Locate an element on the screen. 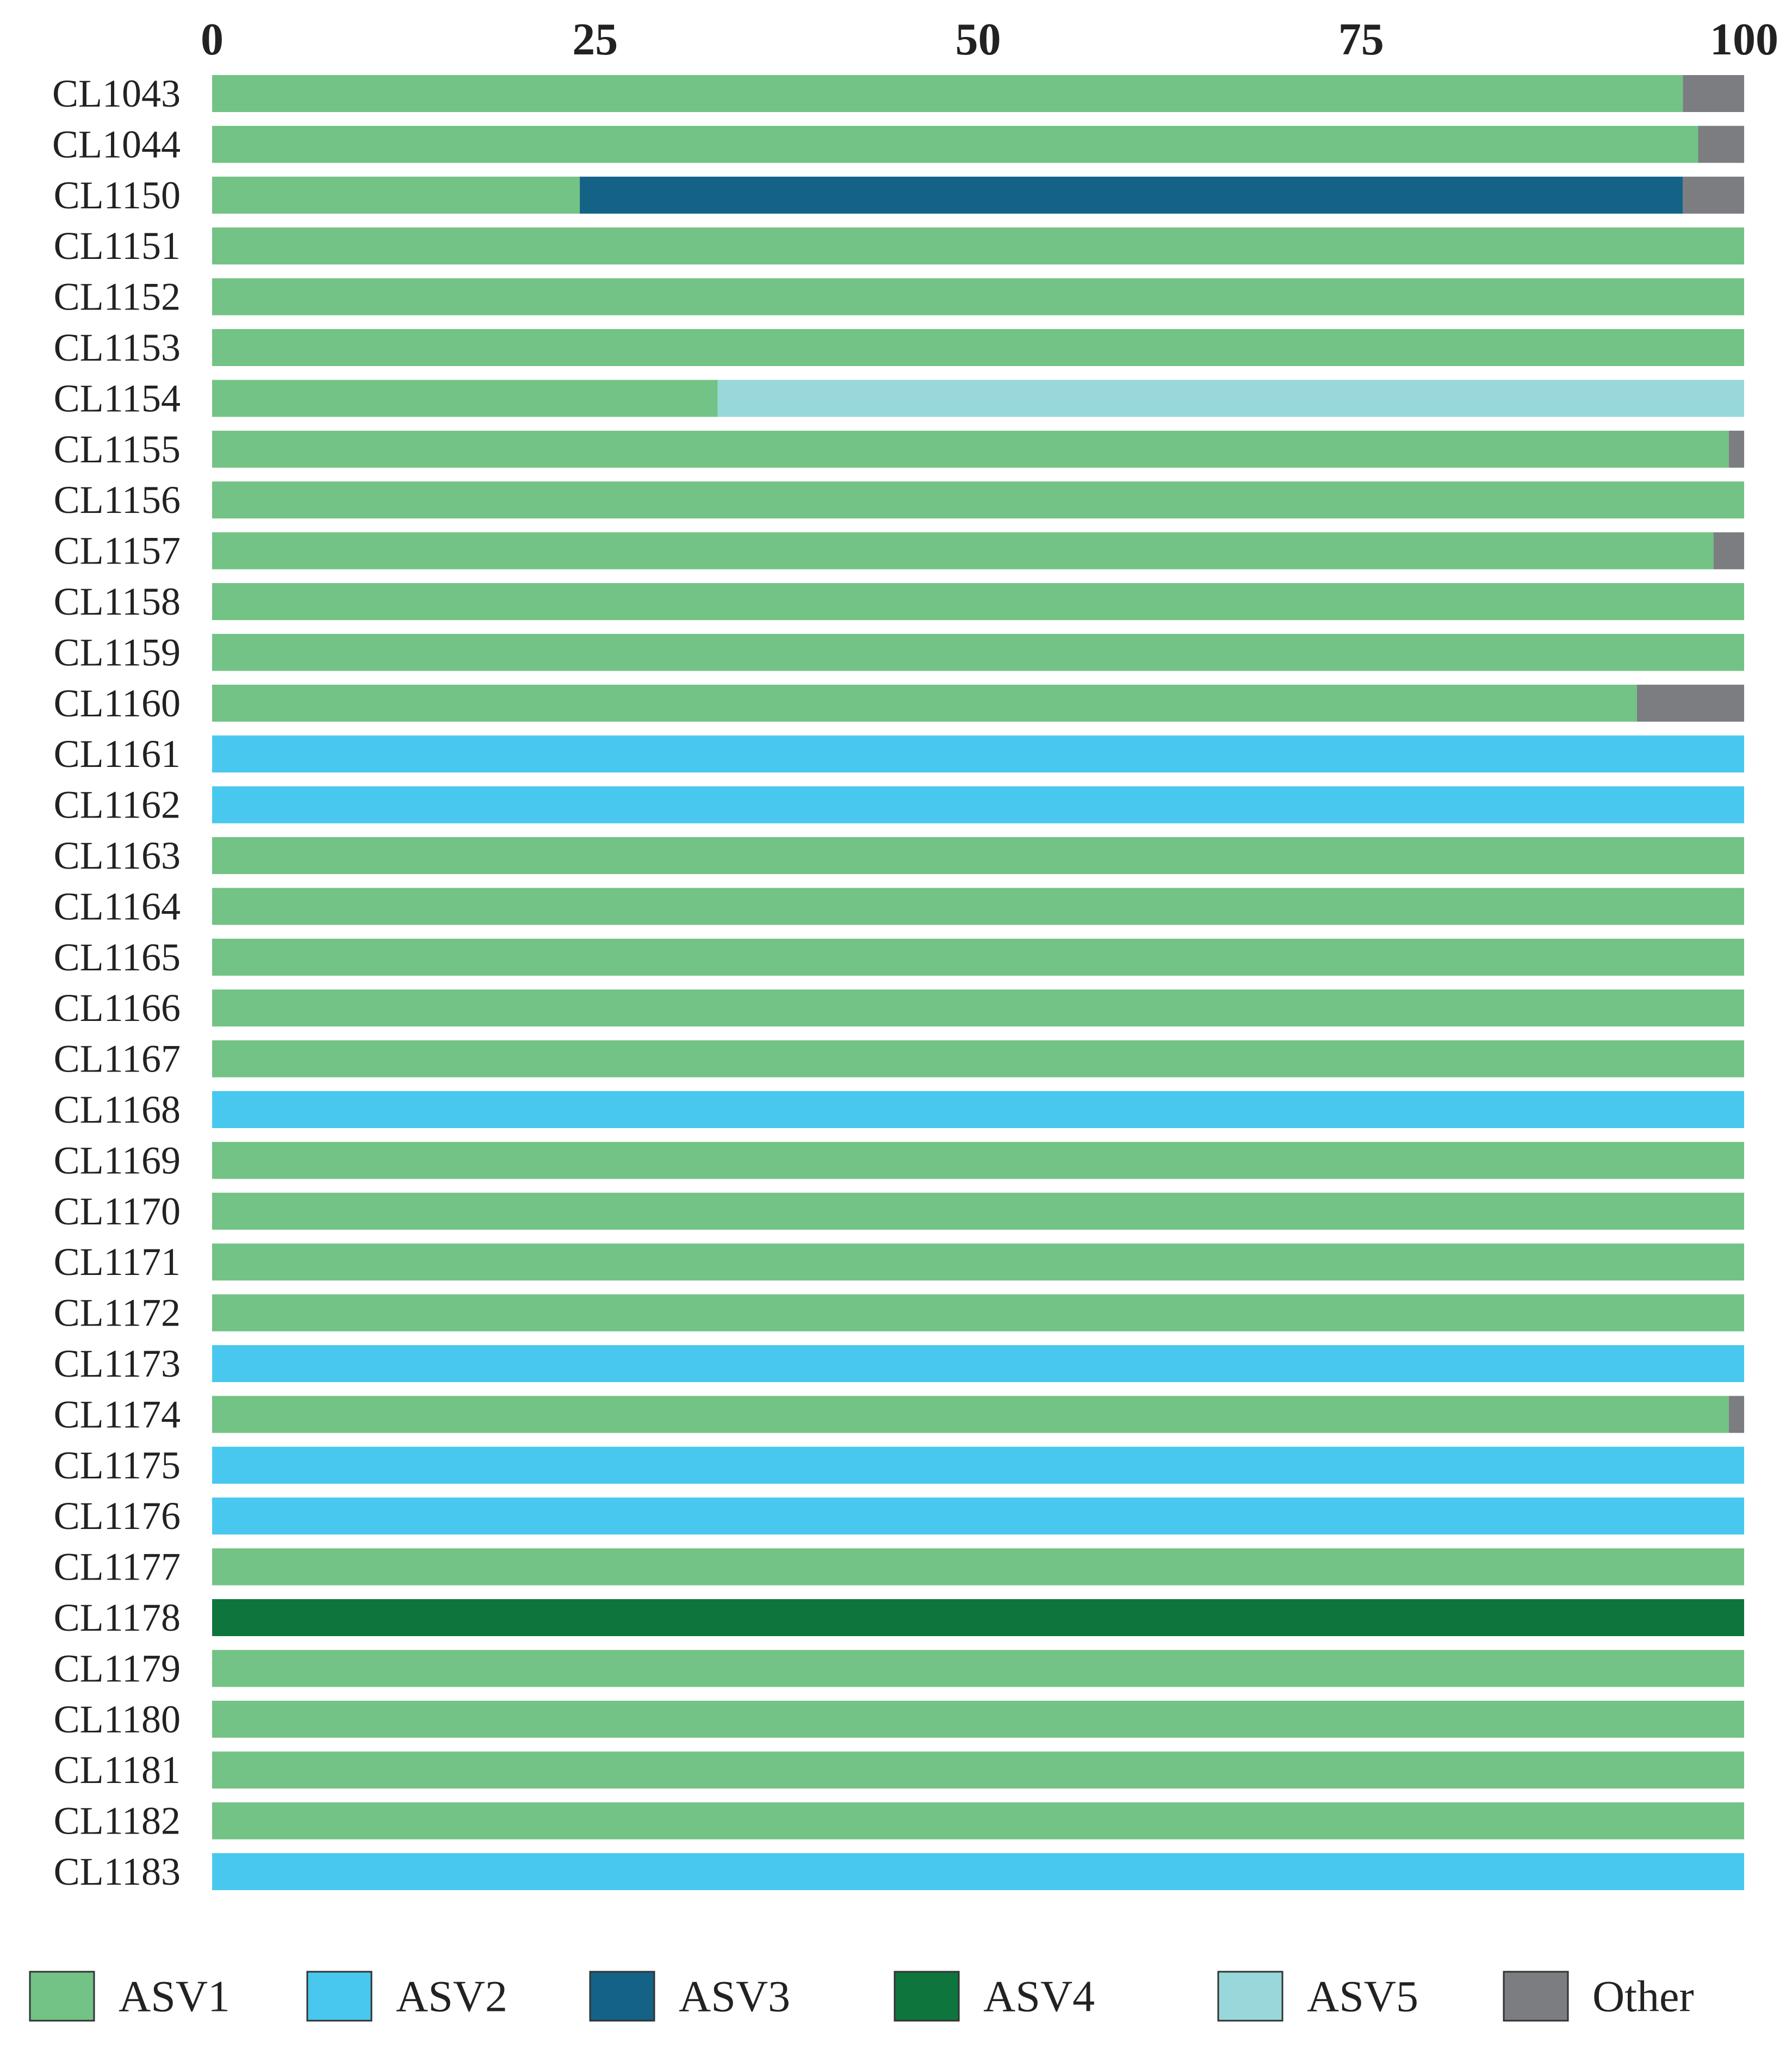 Image resolution: width=1792 pixels, height=2068 pixels. x-tick-label: 50 is located at coordinates (979, 39).